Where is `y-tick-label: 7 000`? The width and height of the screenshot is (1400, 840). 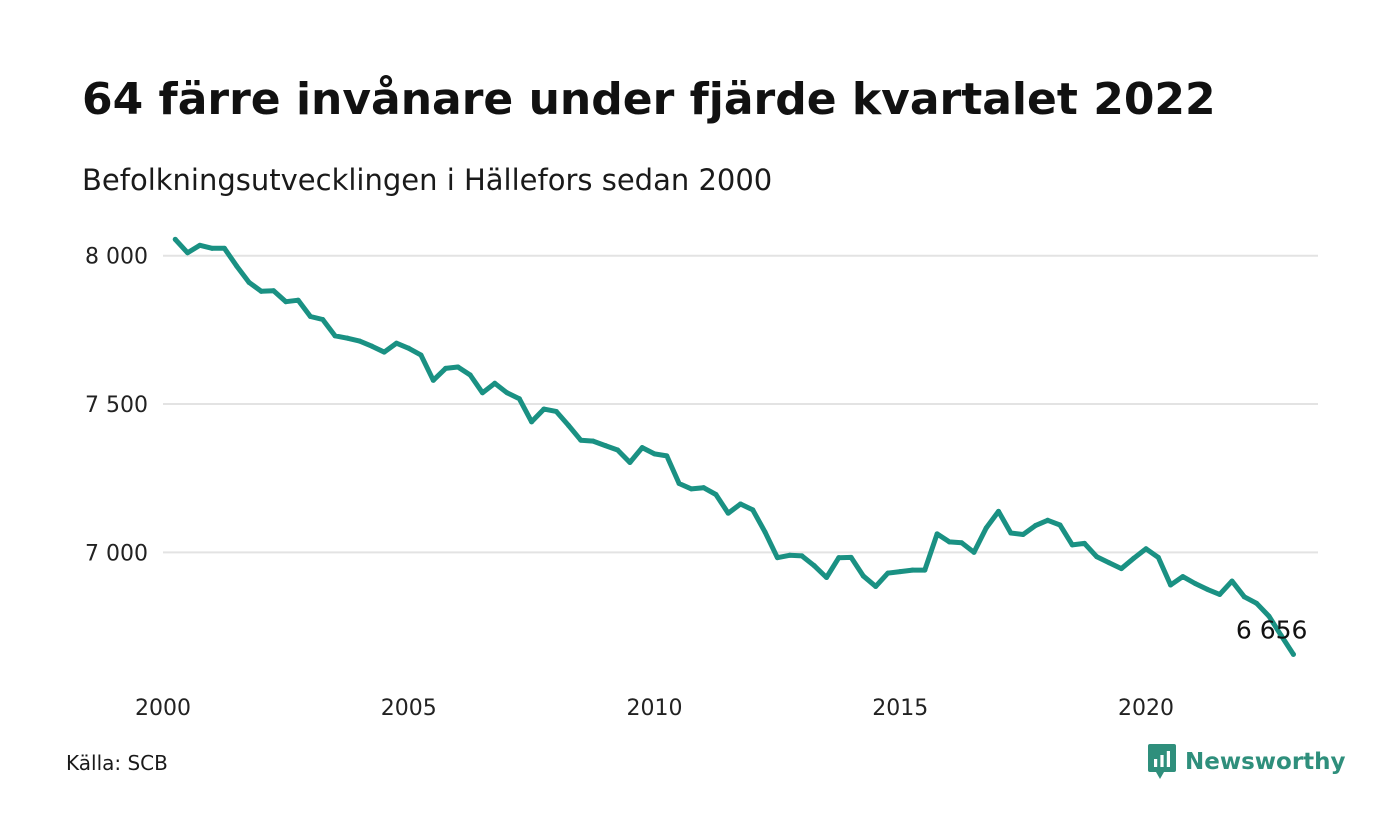
y-tick-label: 7 000 is located at coordinates (116, 553).